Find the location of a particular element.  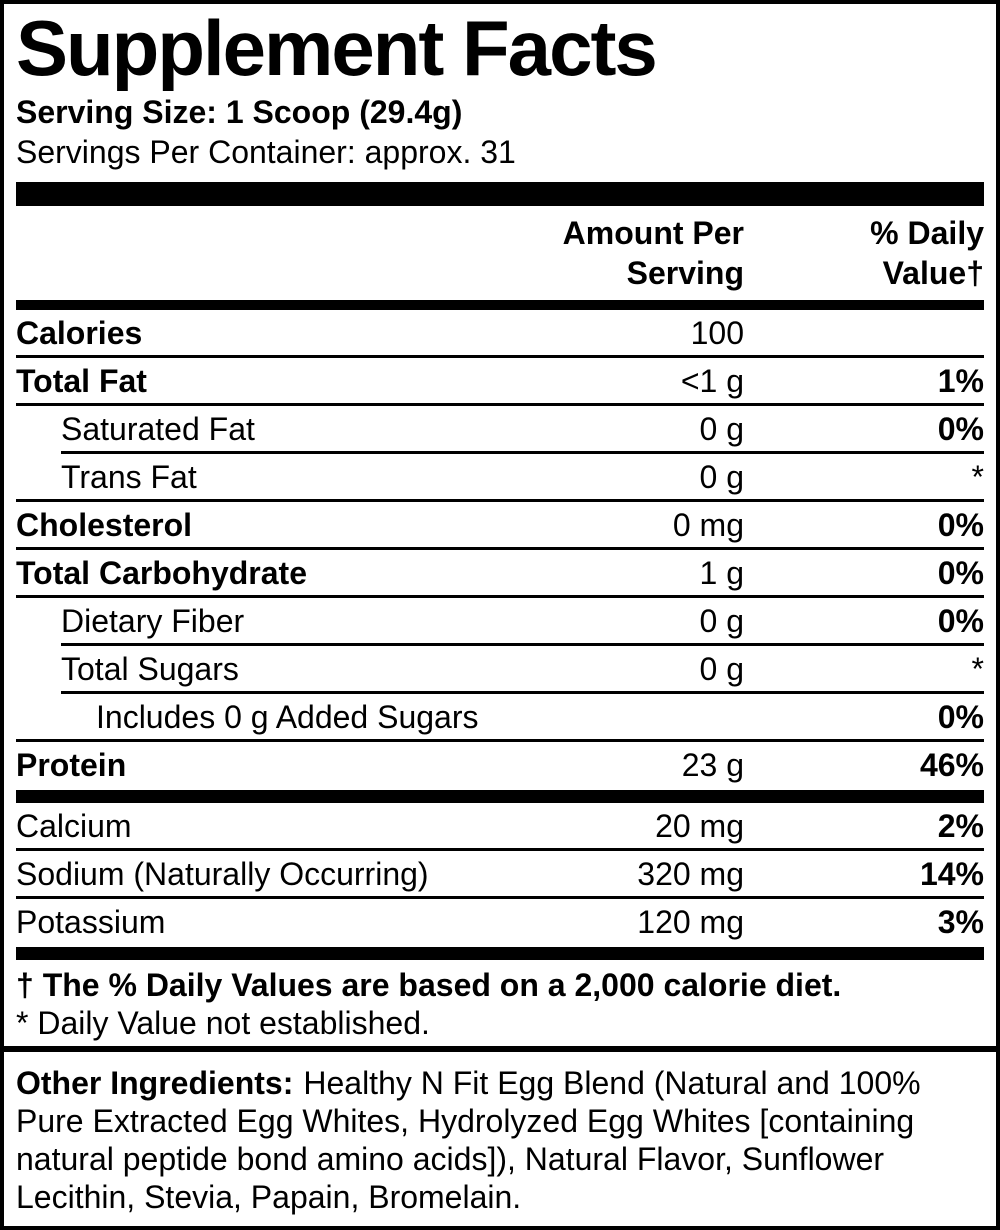

nutrient-name: Dietary Fiber is located at coordinates (153, 621).